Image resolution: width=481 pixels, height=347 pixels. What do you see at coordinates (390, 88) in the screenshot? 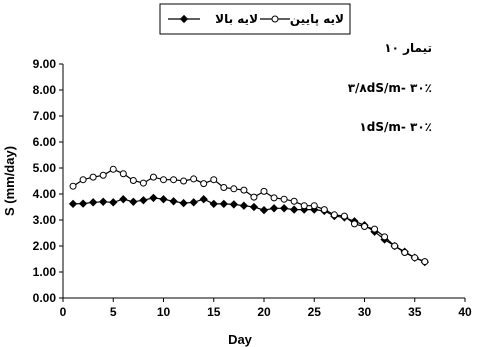
I see `annotation-top-layer-condition: ۳/۸dS/m- ۳۰٪` at bounding box center [390, 88].